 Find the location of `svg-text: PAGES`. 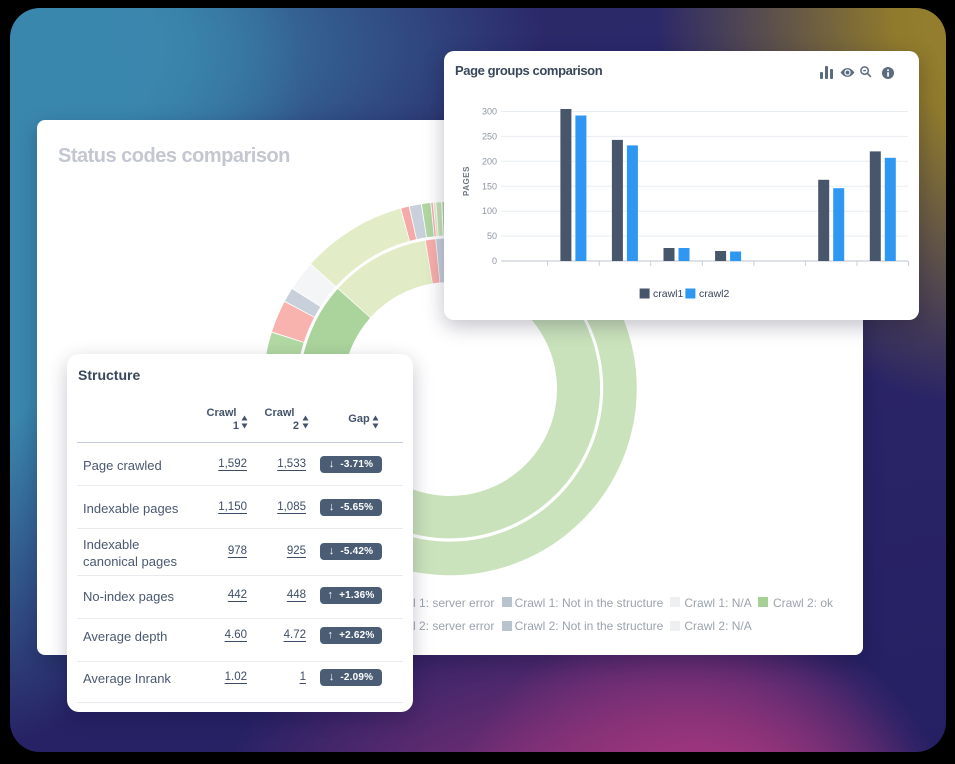

svg-text: PAGES is located at coordinates (466, 181).